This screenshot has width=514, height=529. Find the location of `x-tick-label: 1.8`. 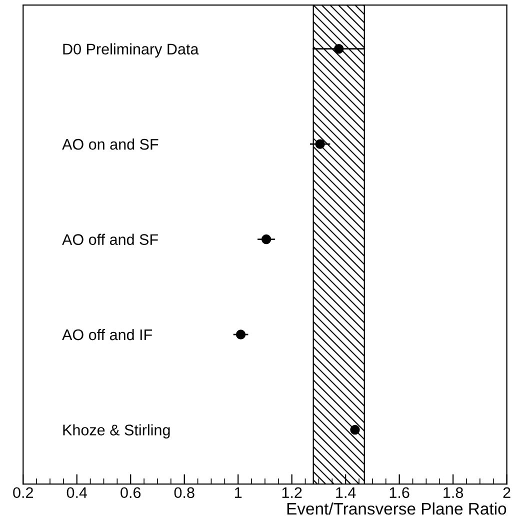

x-tick-label: 1.8 is located at coordinates (454, 492).